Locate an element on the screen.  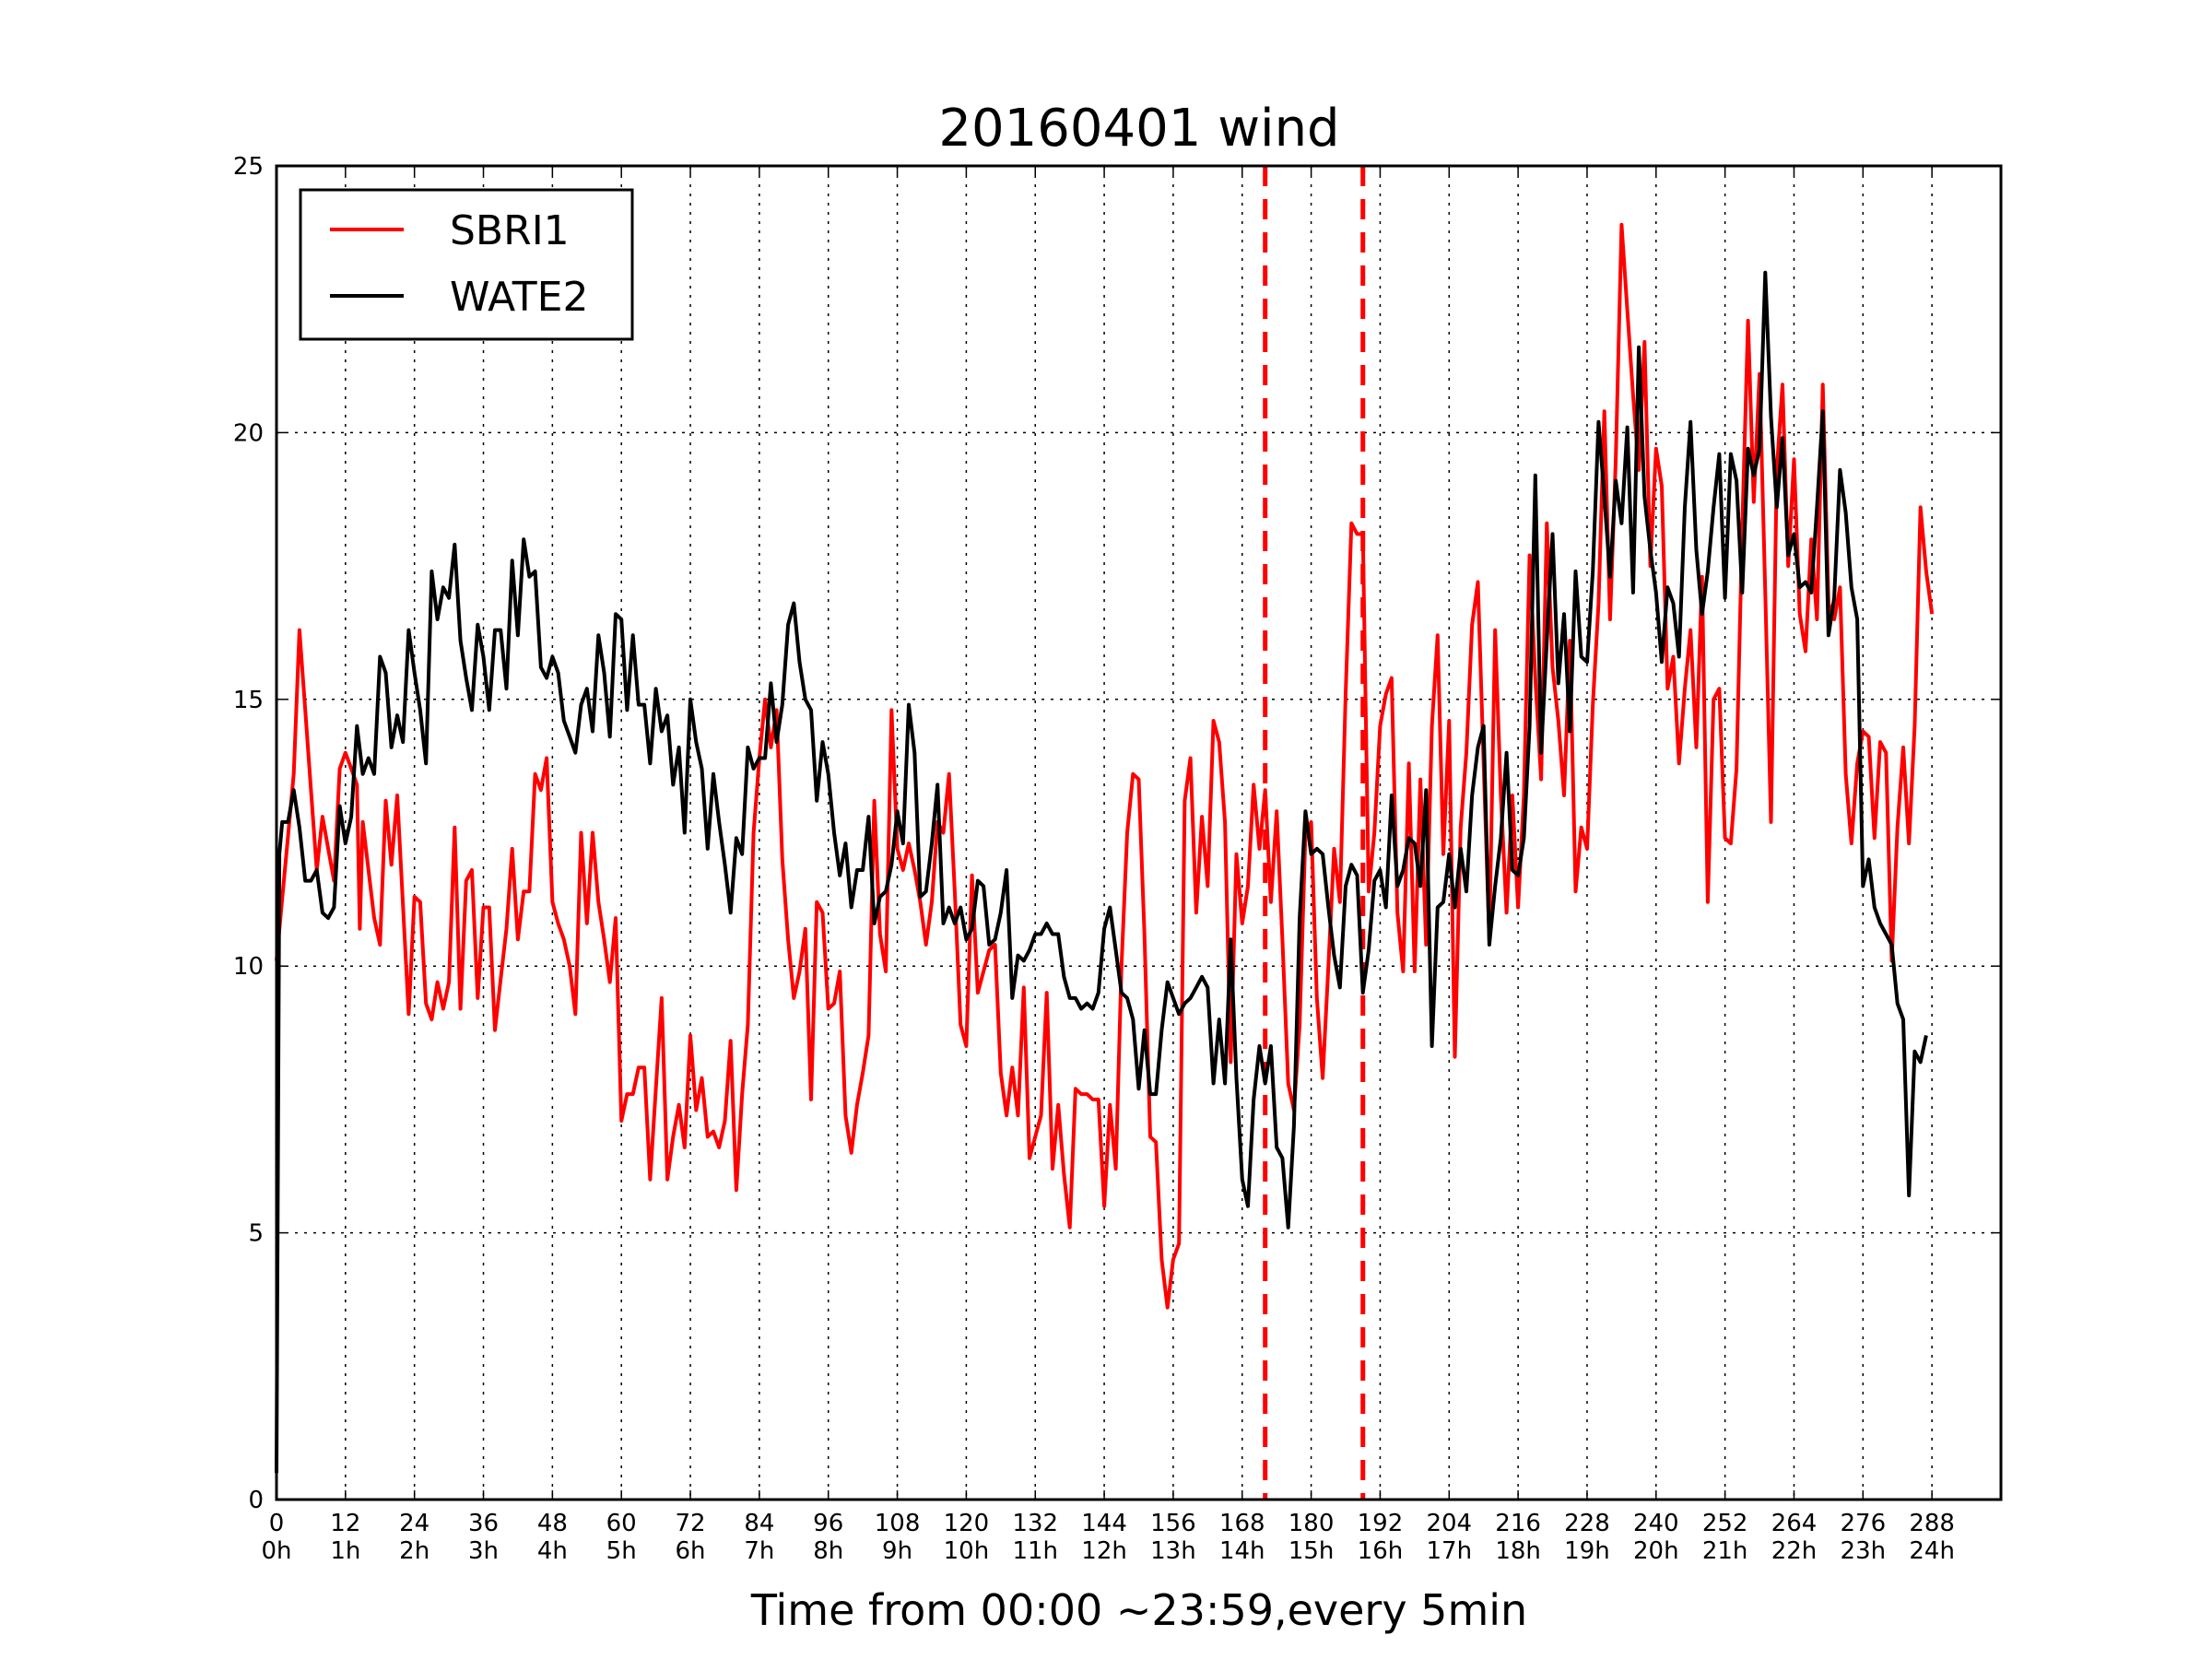
x-tick-hour-label: 21h is located at coordinates (1725, 1551).